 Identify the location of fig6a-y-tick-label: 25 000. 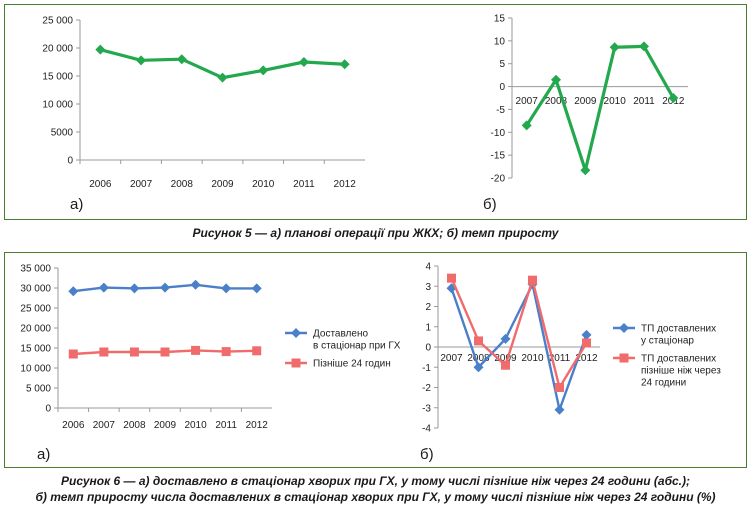
(35, 309).